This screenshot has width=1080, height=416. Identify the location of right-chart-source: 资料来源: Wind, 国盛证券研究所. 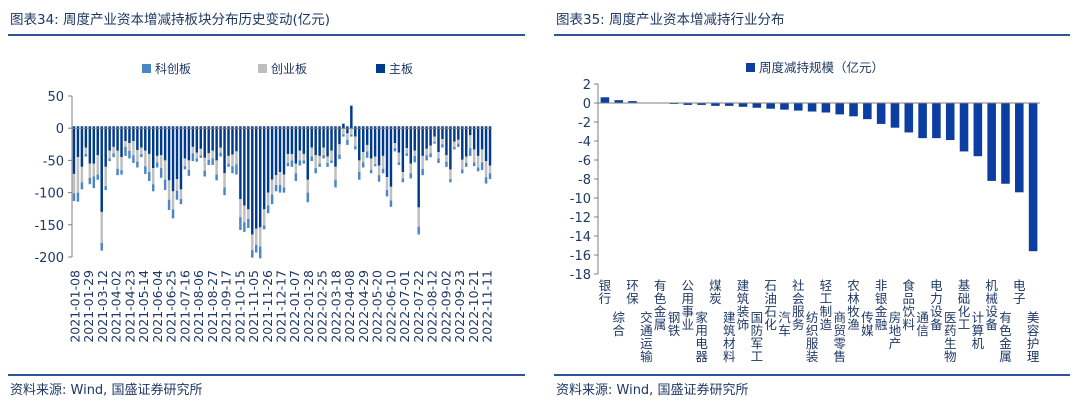
(652, 390).